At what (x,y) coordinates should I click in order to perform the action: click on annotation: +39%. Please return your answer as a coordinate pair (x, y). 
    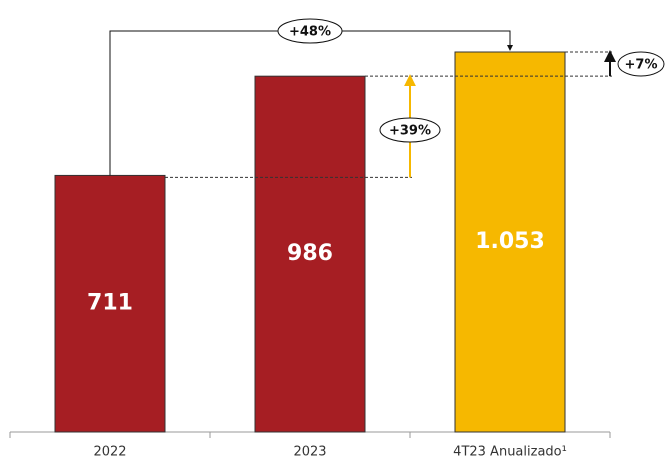
    Looking at the image, I should click on (410, 131).